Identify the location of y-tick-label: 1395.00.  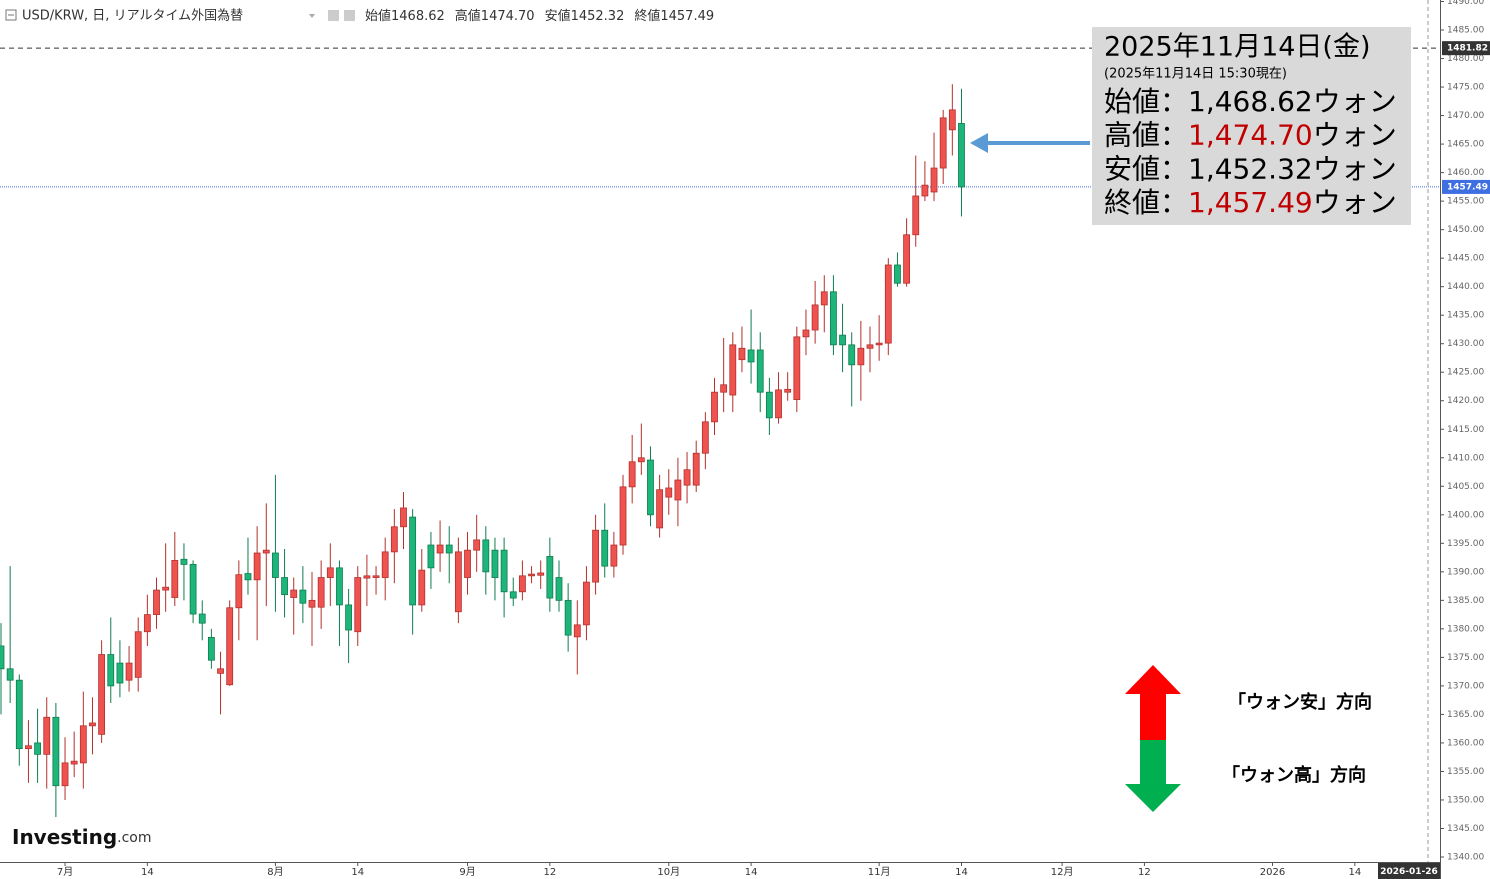
(1465, 544).